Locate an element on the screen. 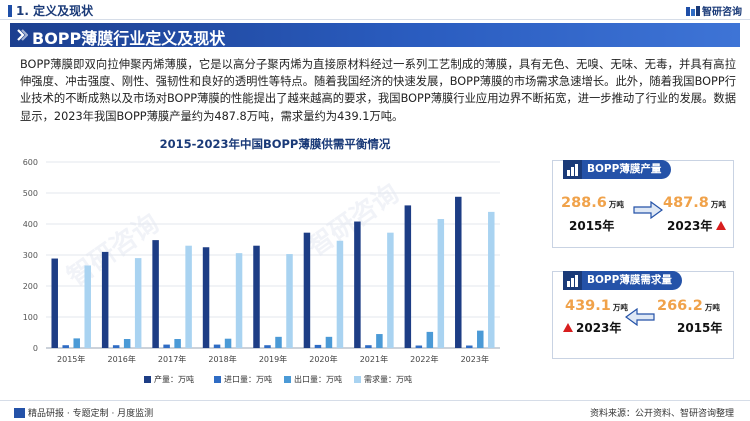 This screenshot has width=750, height=421. chevron-icon is located at coordinates (22, 35).